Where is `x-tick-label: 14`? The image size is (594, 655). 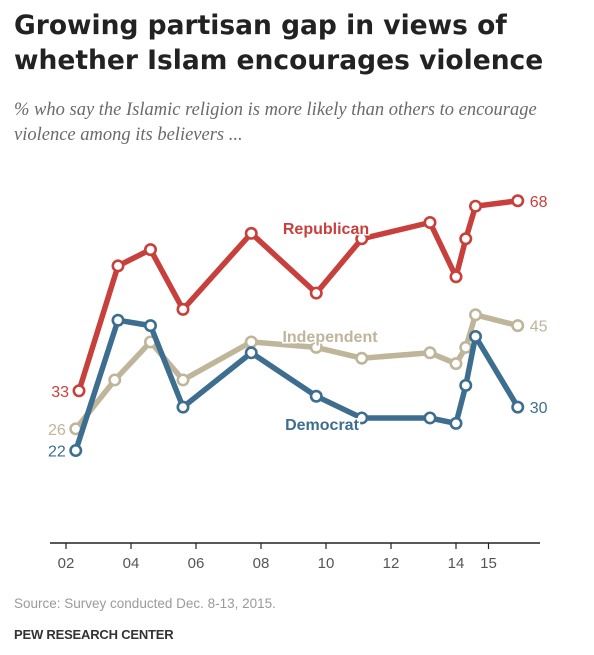
x-tick-label: 14 is located at coordinates (456, 563).